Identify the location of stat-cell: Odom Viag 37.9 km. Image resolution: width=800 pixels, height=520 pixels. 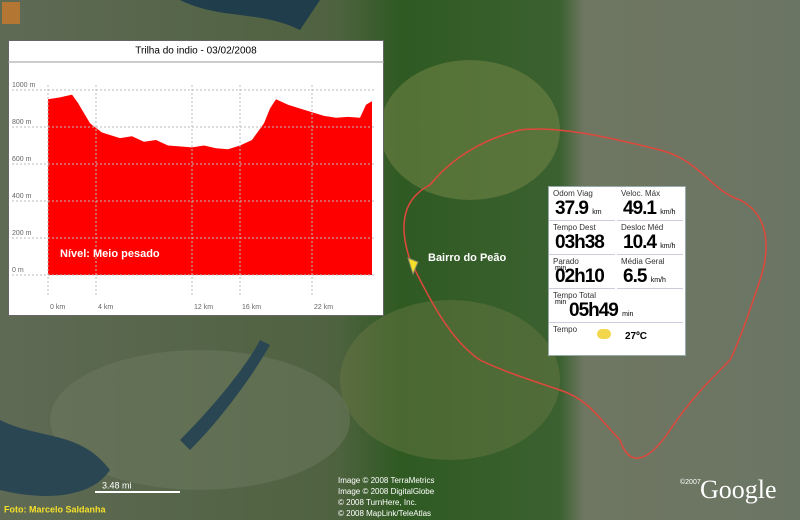
(582, 204).